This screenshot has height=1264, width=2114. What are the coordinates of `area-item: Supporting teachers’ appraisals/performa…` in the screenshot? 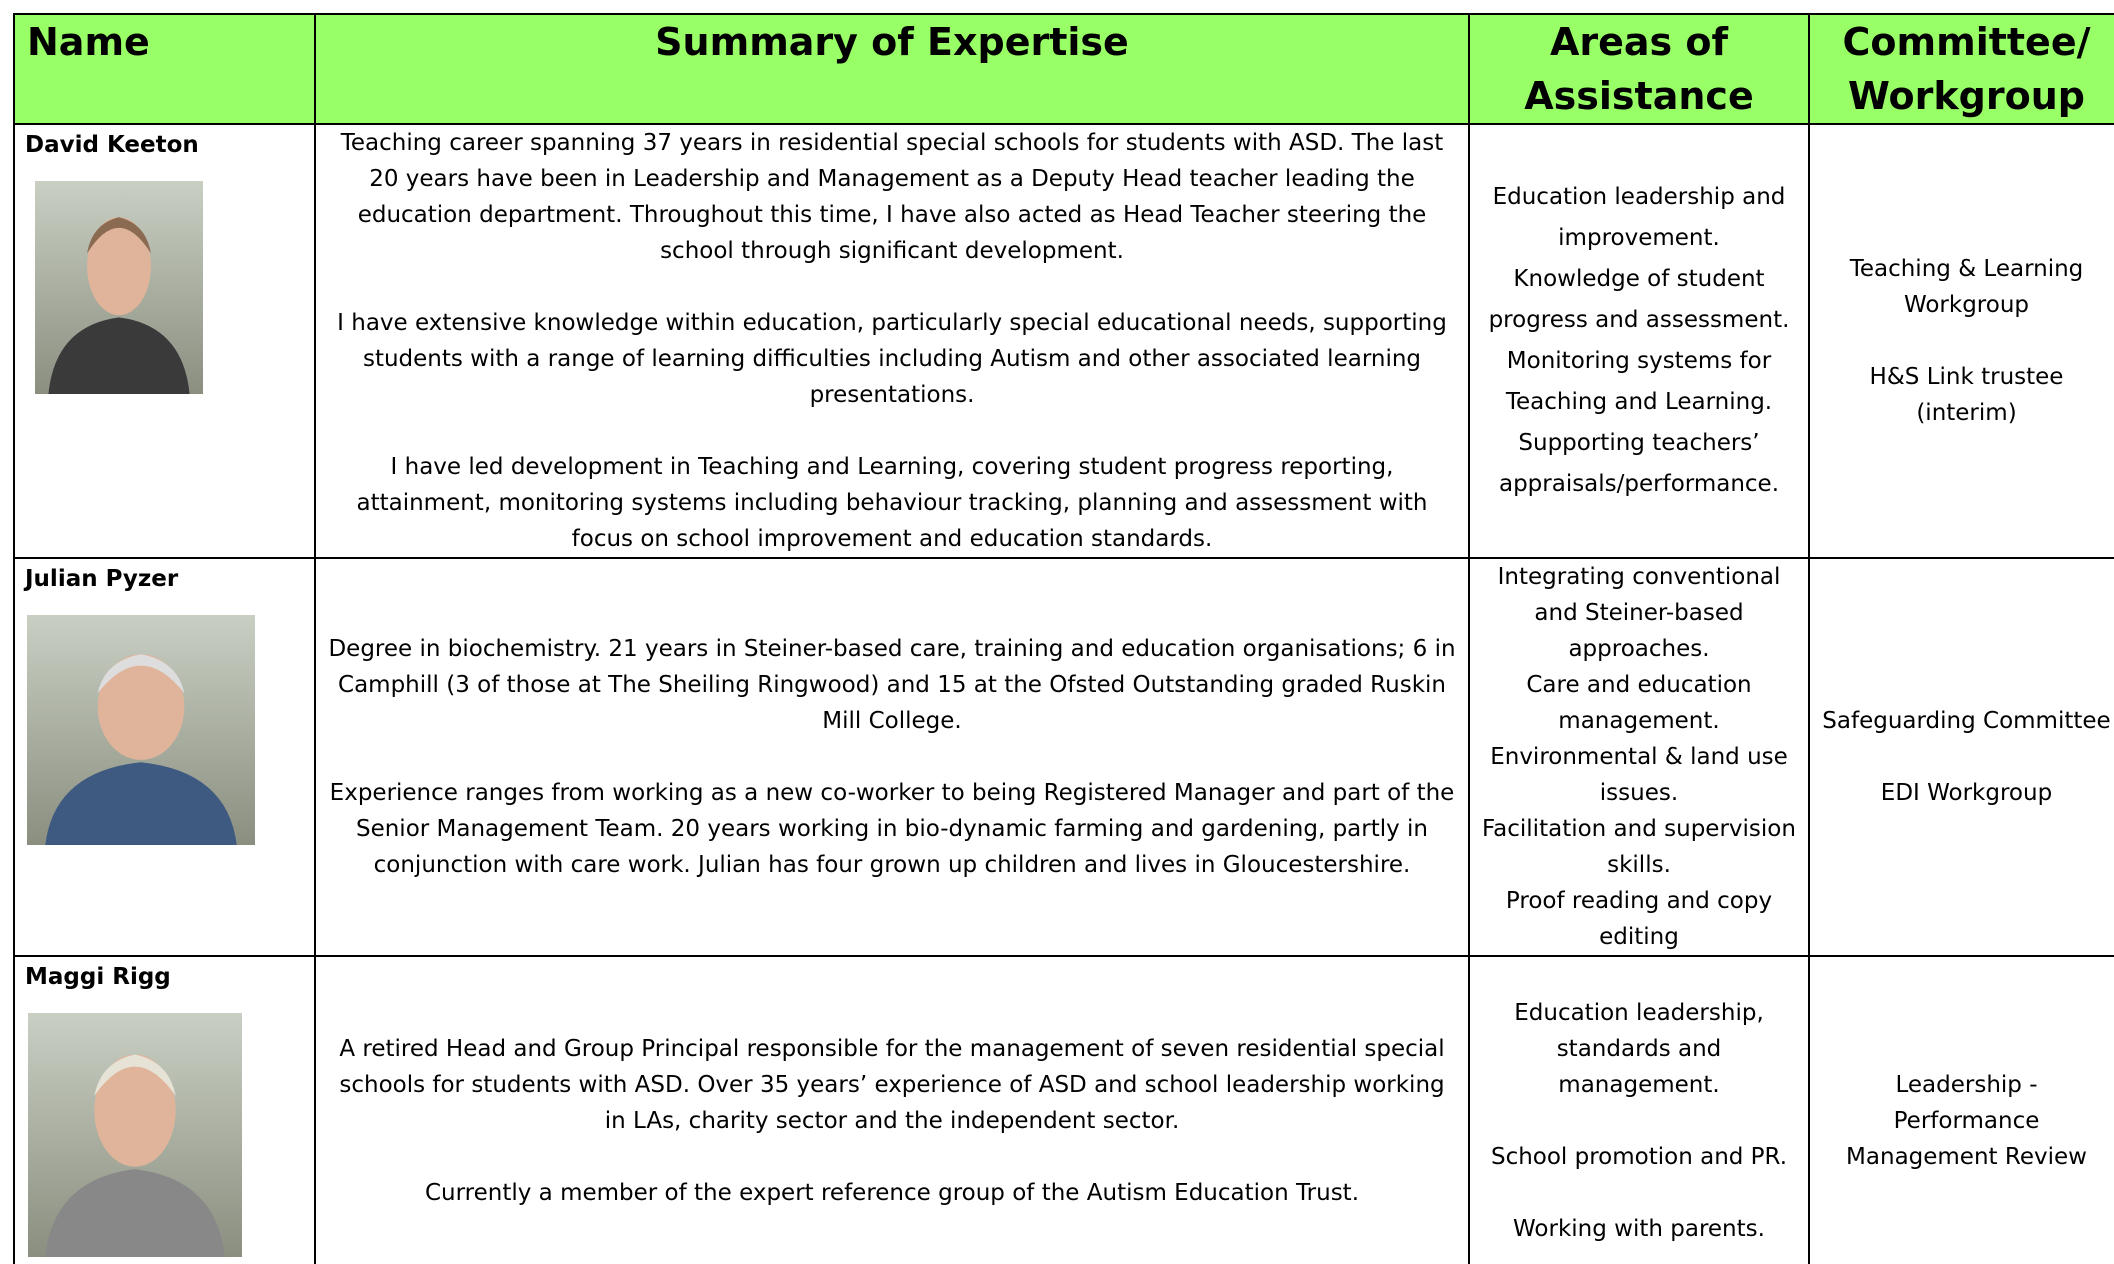 It's located at (1639, 463).